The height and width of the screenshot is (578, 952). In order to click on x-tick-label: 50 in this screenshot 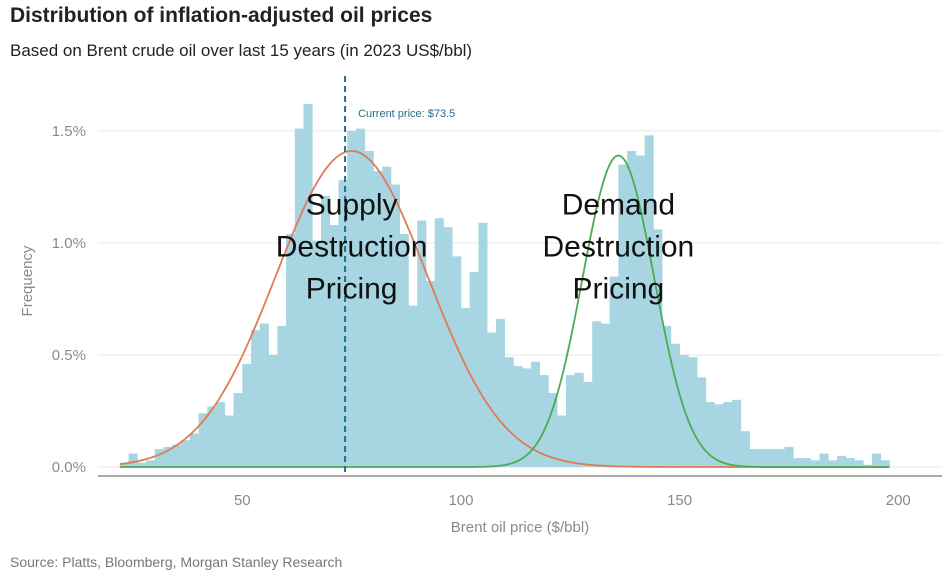, I will do `click(242, 500)`.